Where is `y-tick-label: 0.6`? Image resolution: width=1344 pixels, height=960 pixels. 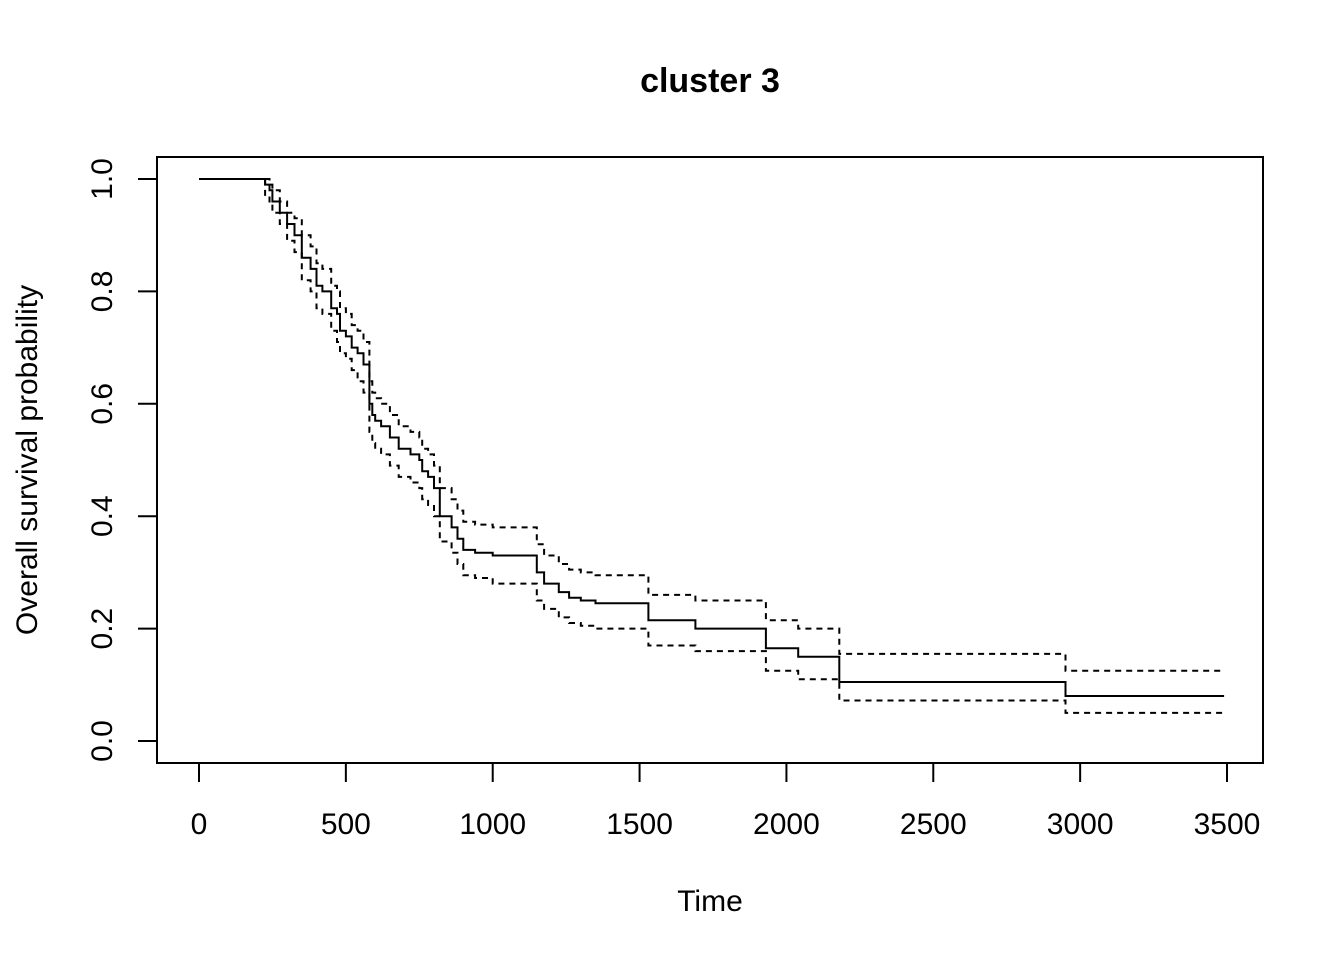
y-tick-label: 0.6 is located at coordinates (102, 404).